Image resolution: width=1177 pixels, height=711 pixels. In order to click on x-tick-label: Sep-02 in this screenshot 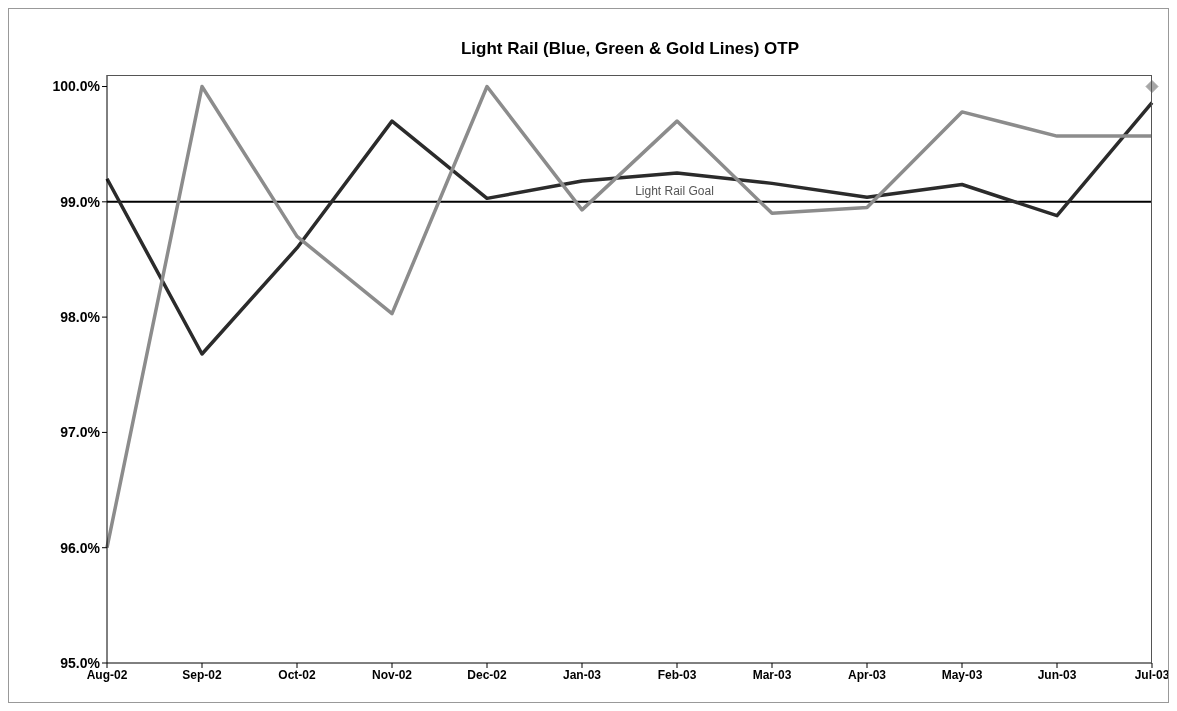, I will do `click(202, 674)`.